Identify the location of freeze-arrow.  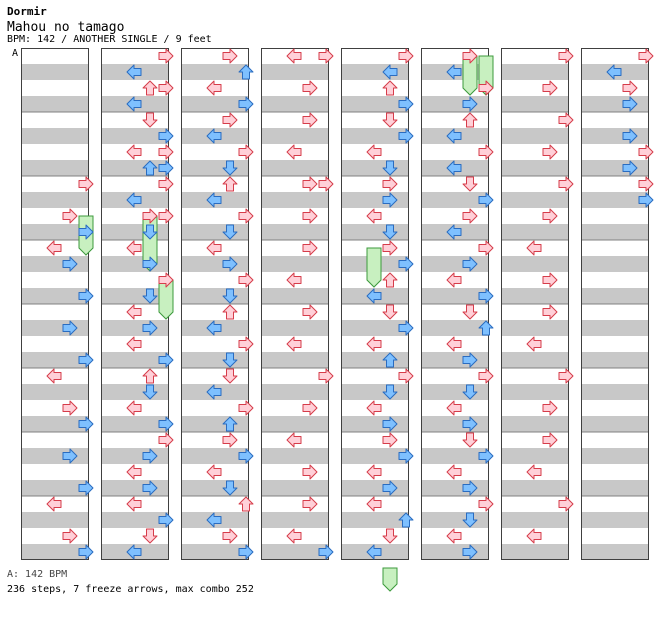
(390, 579).